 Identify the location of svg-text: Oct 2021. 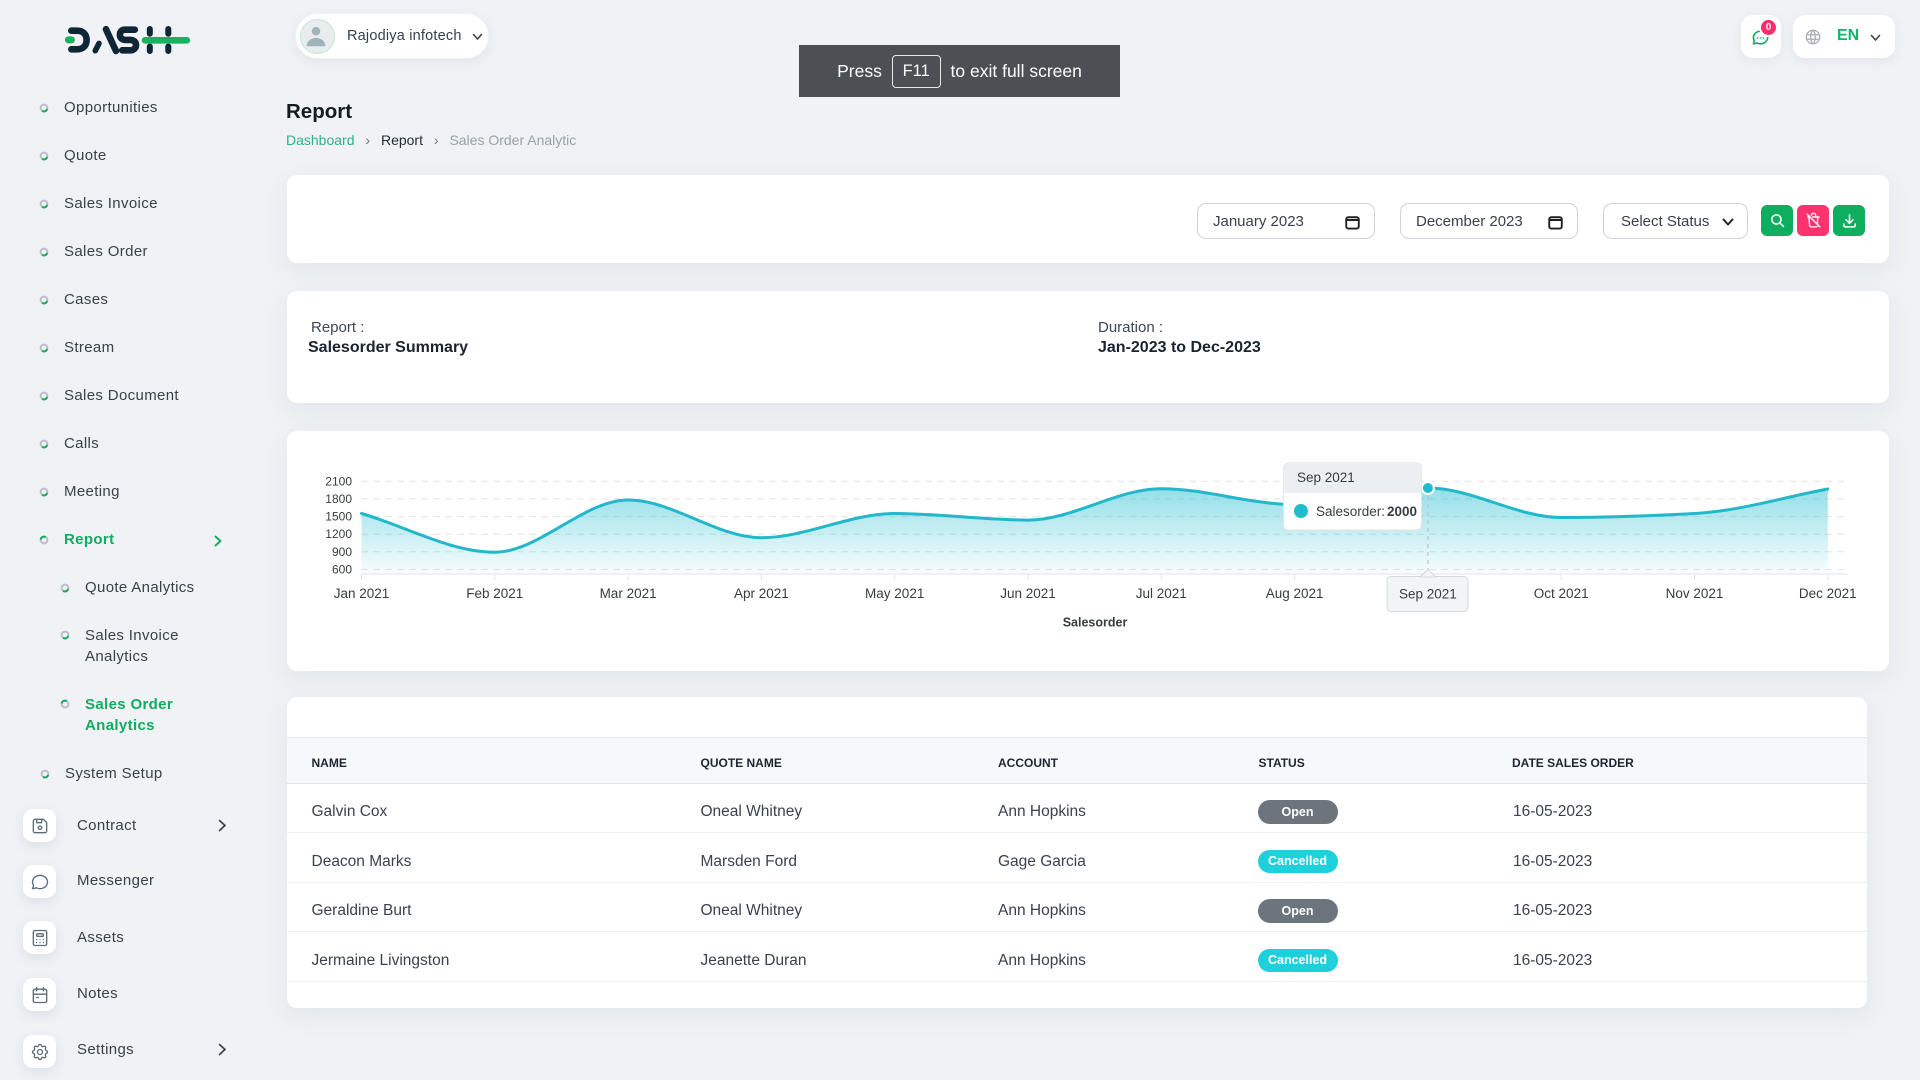
(1561, 593).